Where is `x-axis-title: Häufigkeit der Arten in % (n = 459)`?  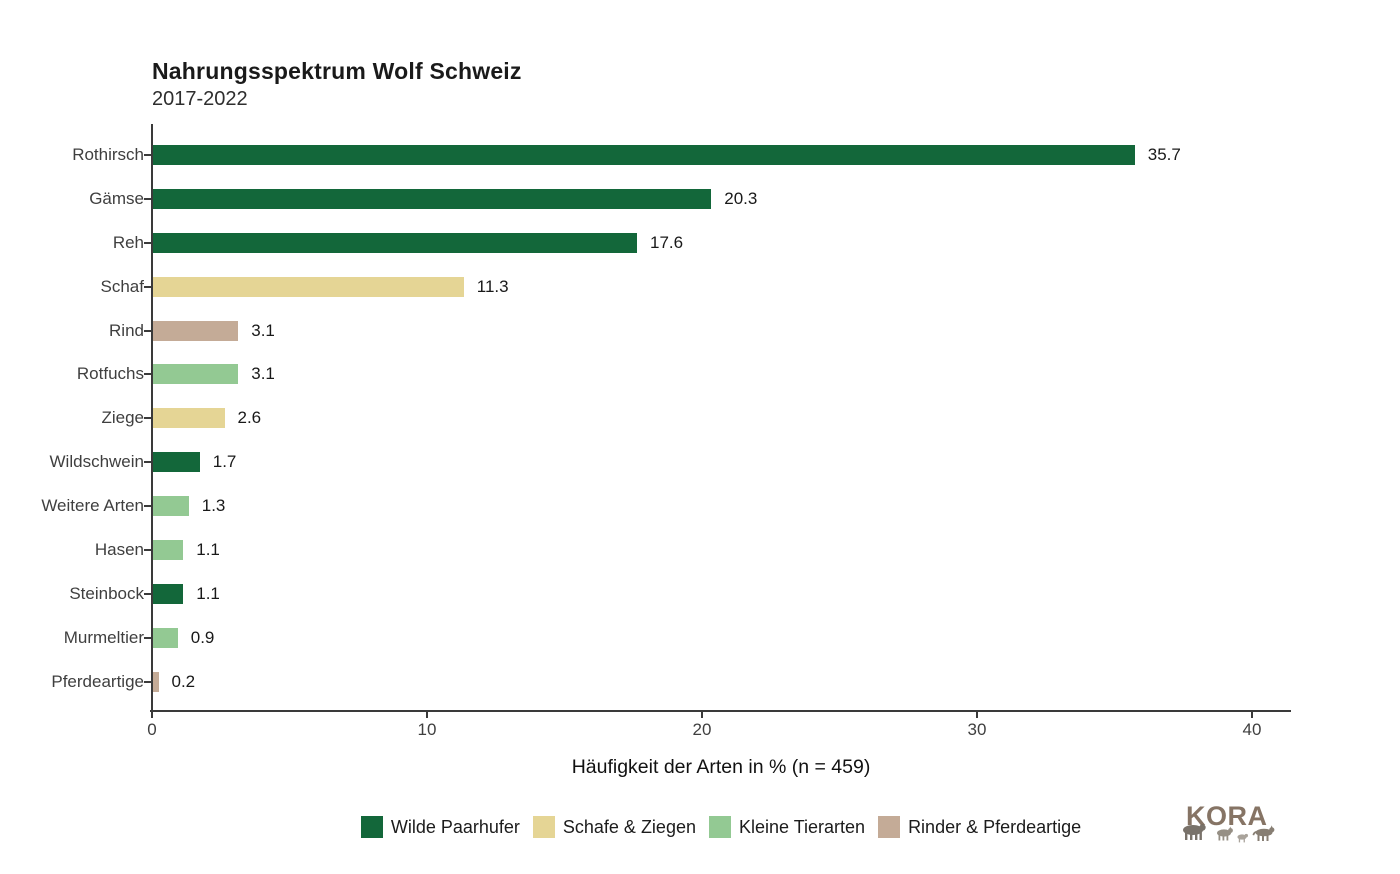 x-axis-title: Häufigkeit der Arten in % (n = 459) is located at coordinates (721, 767).